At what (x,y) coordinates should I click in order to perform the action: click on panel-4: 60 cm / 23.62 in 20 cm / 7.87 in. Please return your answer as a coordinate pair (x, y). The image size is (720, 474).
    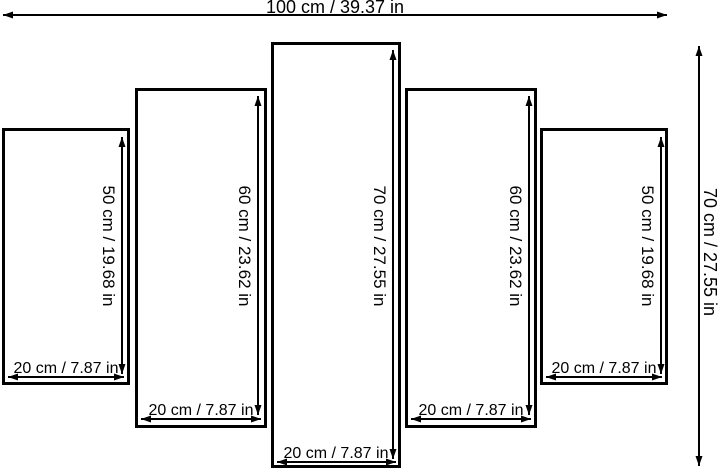
    Looking at the image, I should click on (471, 258).